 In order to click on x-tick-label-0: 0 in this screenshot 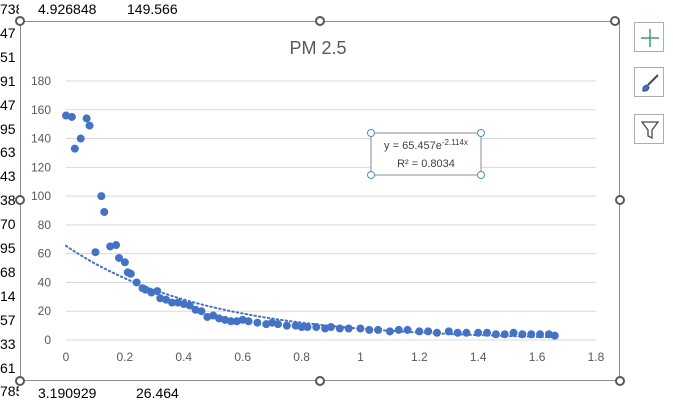, I will do `click(66, 357)`.